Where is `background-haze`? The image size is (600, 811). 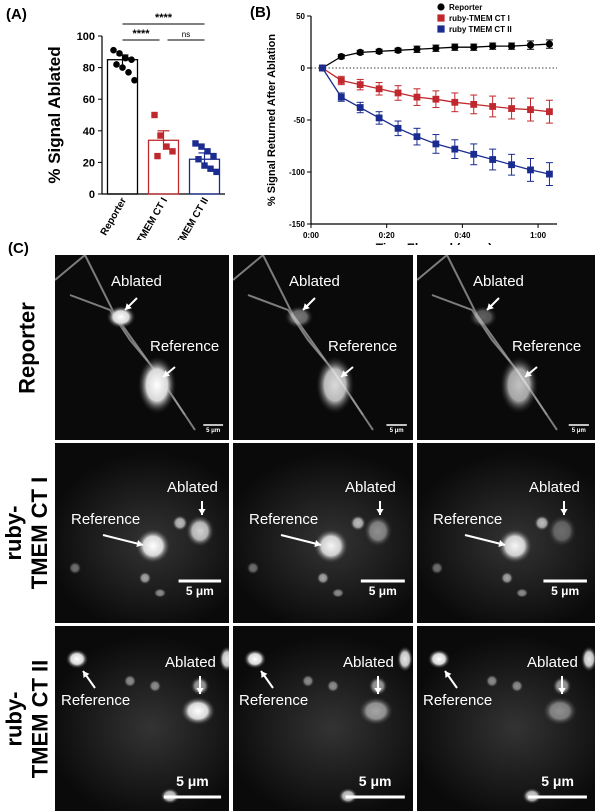 background-haze is located at coordinates (506, 723).